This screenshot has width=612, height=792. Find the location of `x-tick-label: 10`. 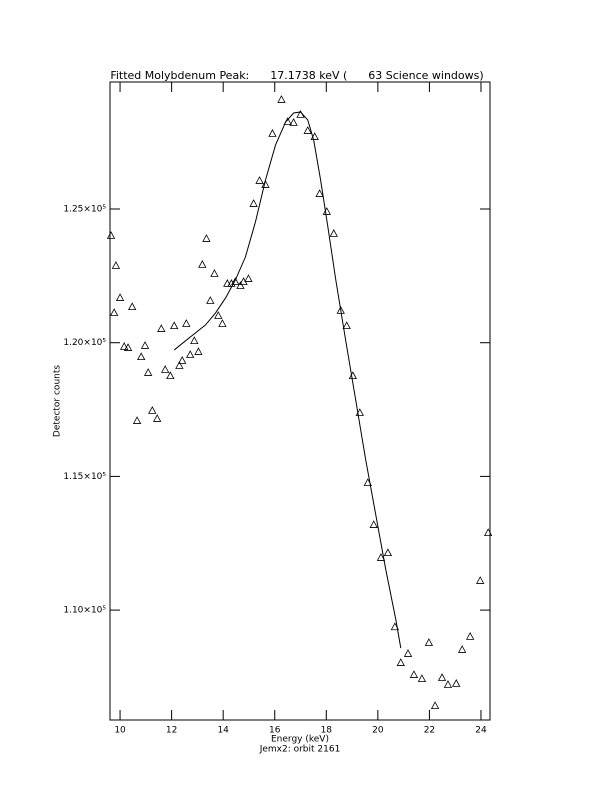

x-tick-label: 10 is located at coordinates (120, 731).